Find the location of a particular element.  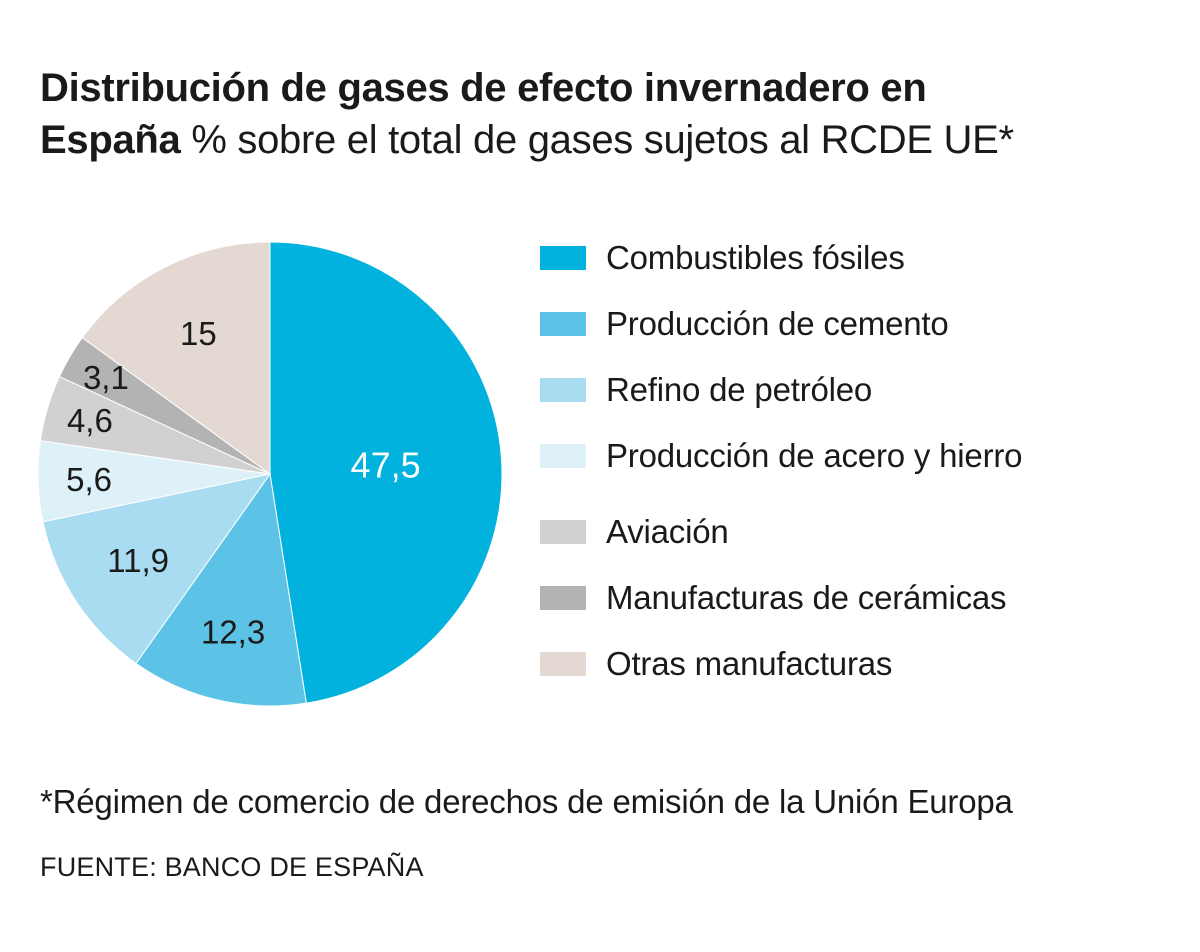

legend-item-4: Producción de acero y hierro is located at coordinates (781, 456).